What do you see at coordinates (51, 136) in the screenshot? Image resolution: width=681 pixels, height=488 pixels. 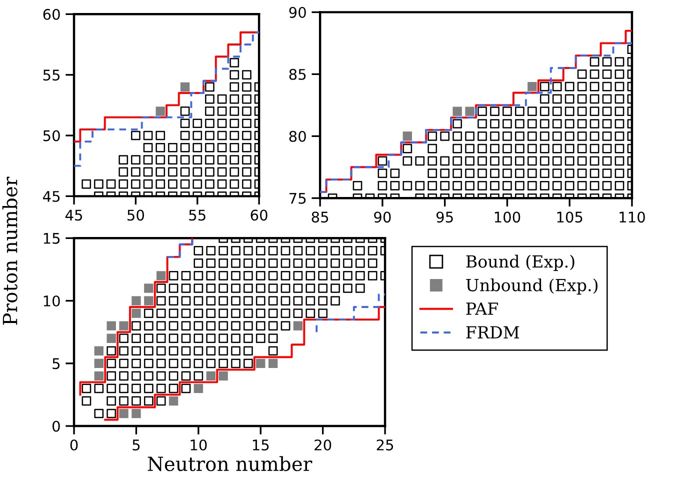 I see `y-tick-label: 50` at bounding box center [51, 136].